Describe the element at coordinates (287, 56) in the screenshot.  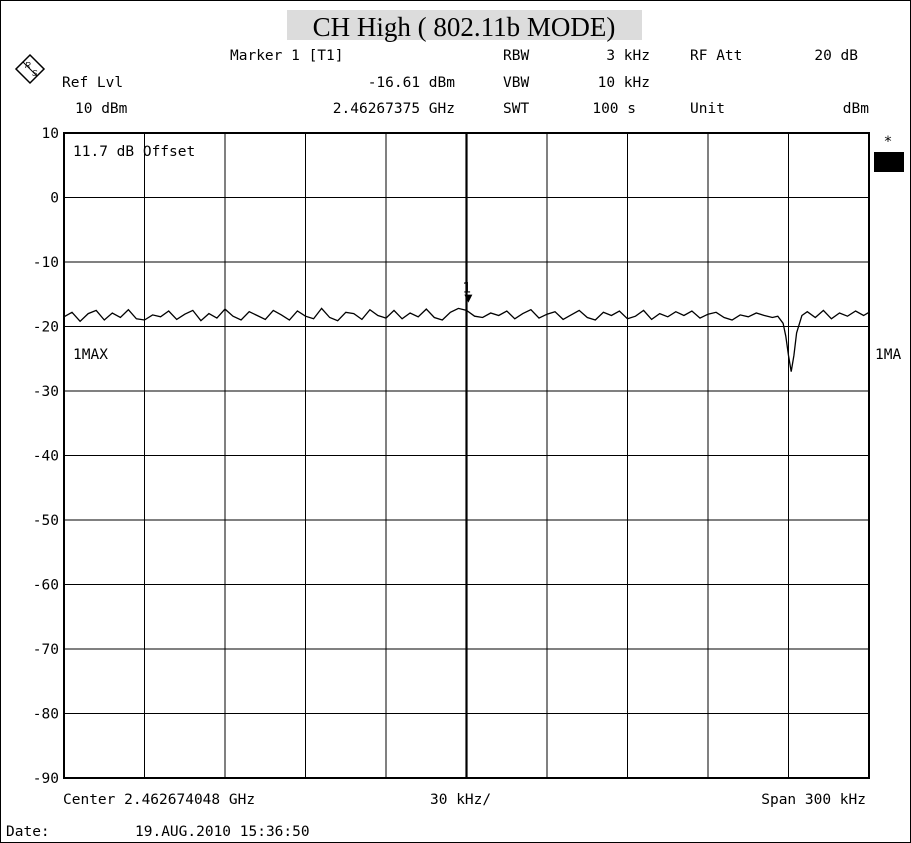
I see `marker-label: Marker 1 [T1]` at that location.